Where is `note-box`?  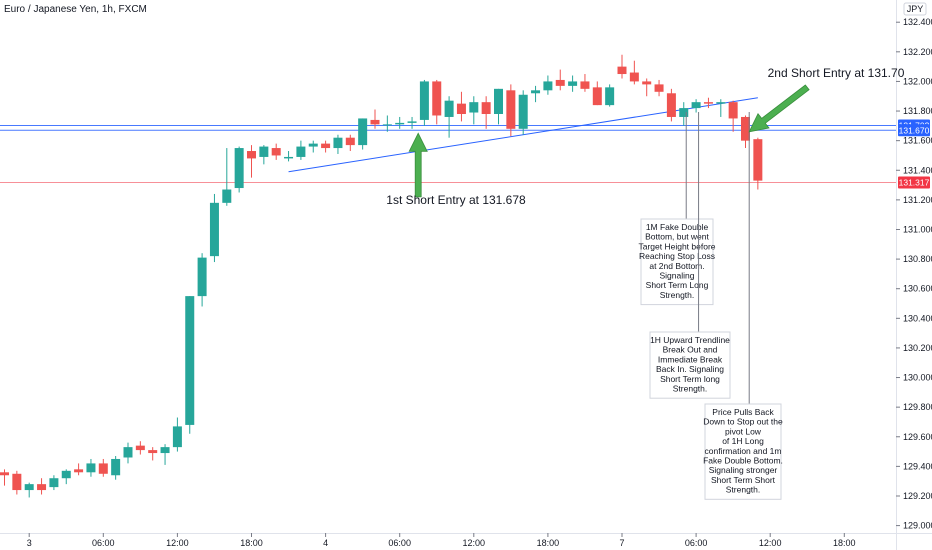 note-box is located at coordinates (677, 262).